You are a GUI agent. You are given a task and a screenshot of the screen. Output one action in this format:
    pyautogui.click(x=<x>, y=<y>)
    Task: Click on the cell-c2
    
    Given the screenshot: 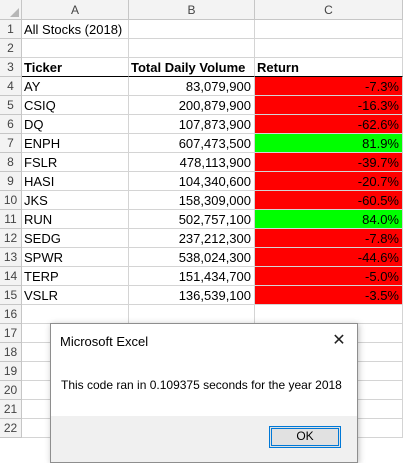 What is the action you would take?
    pyautogui.click(x=329, y=48)
    